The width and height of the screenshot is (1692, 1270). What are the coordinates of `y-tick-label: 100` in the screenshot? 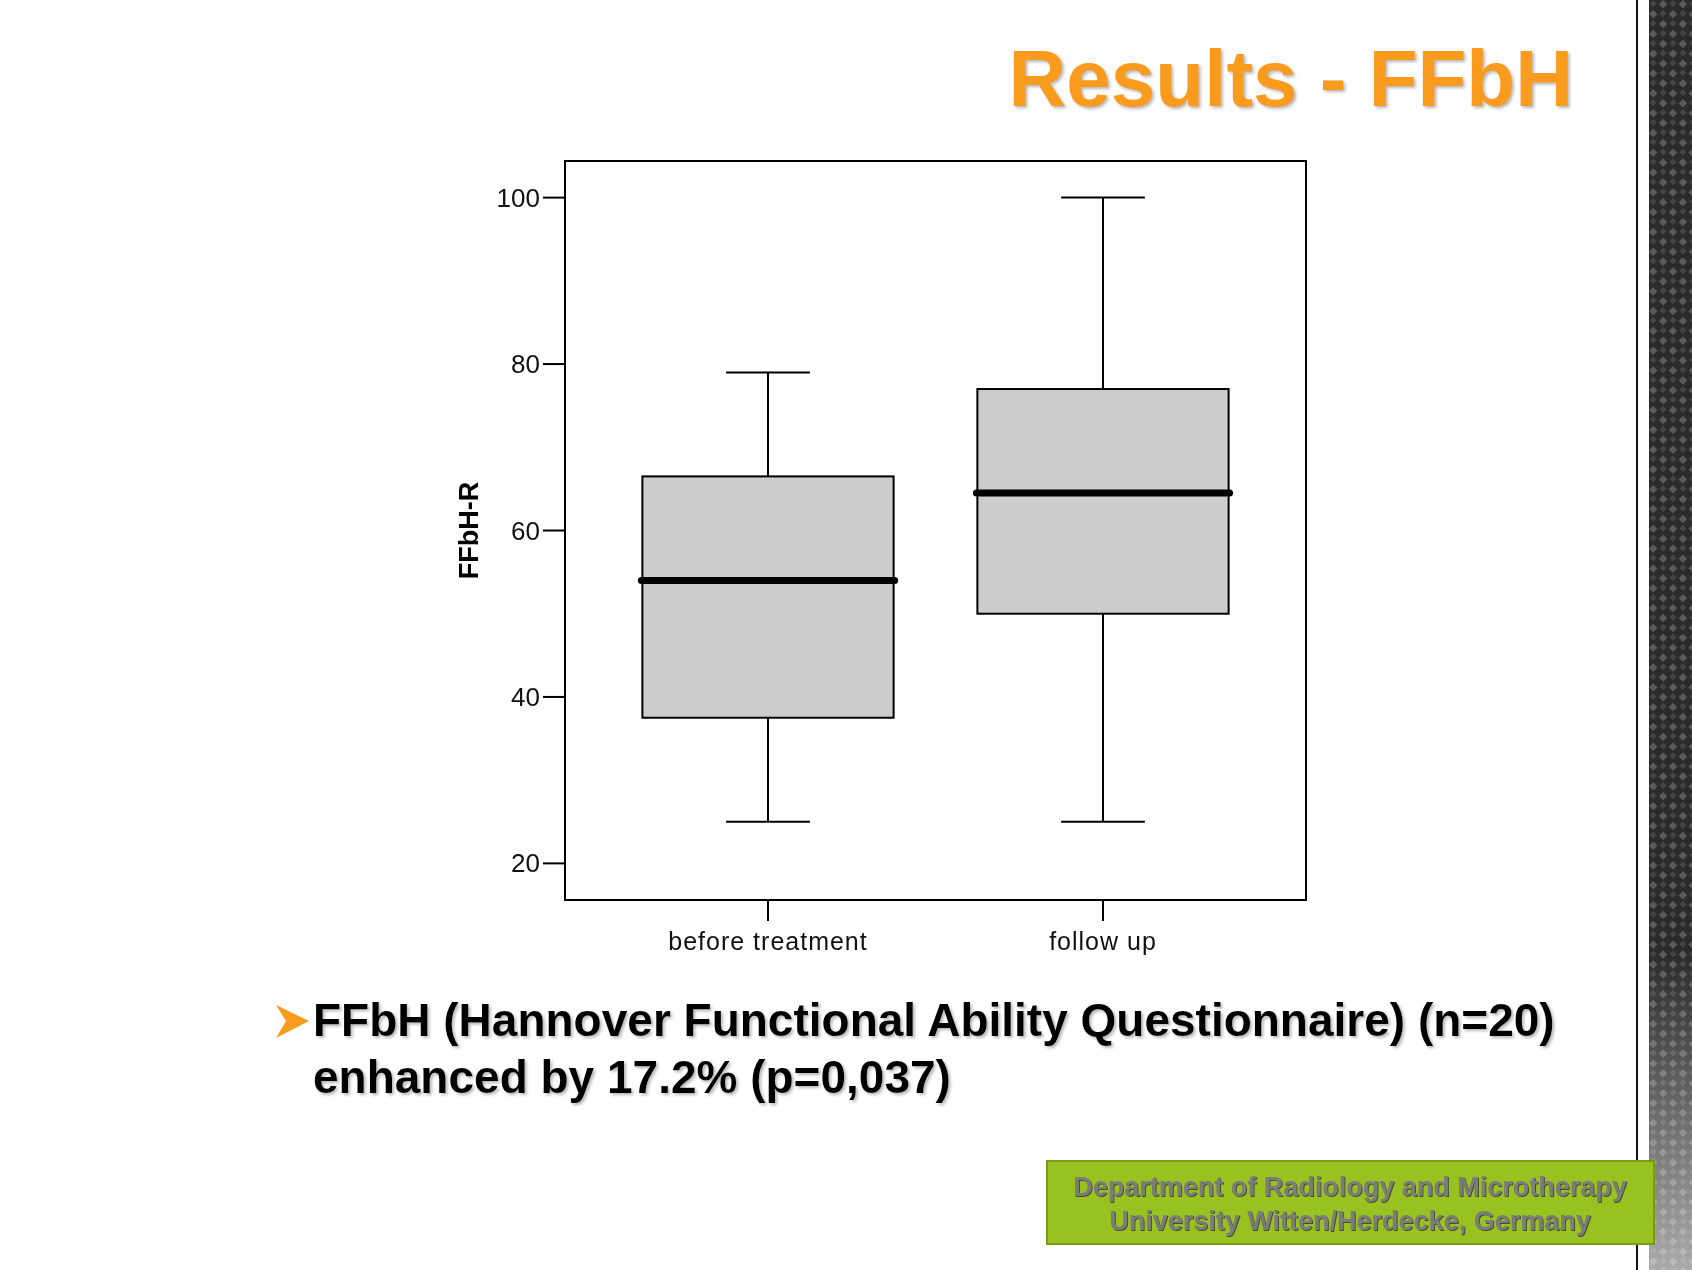 It's located at (518, 197).